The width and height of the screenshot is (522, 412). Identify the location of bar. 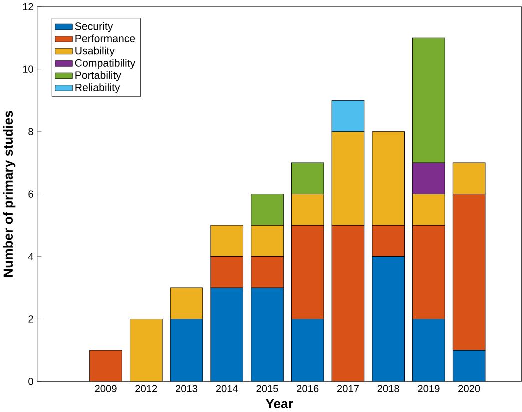
(146, 350).